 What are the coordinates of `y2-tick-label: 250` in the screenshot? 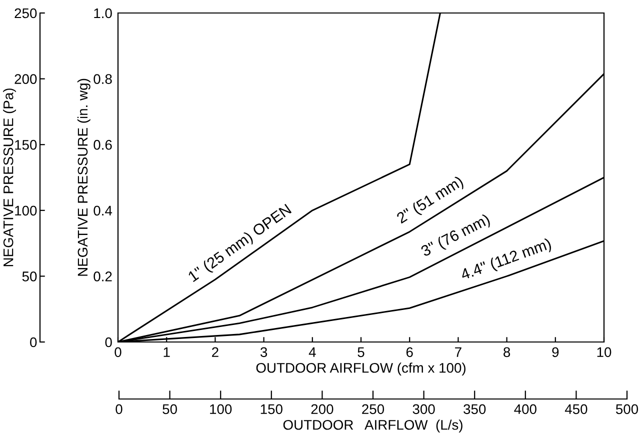 It's located at (25, 13).